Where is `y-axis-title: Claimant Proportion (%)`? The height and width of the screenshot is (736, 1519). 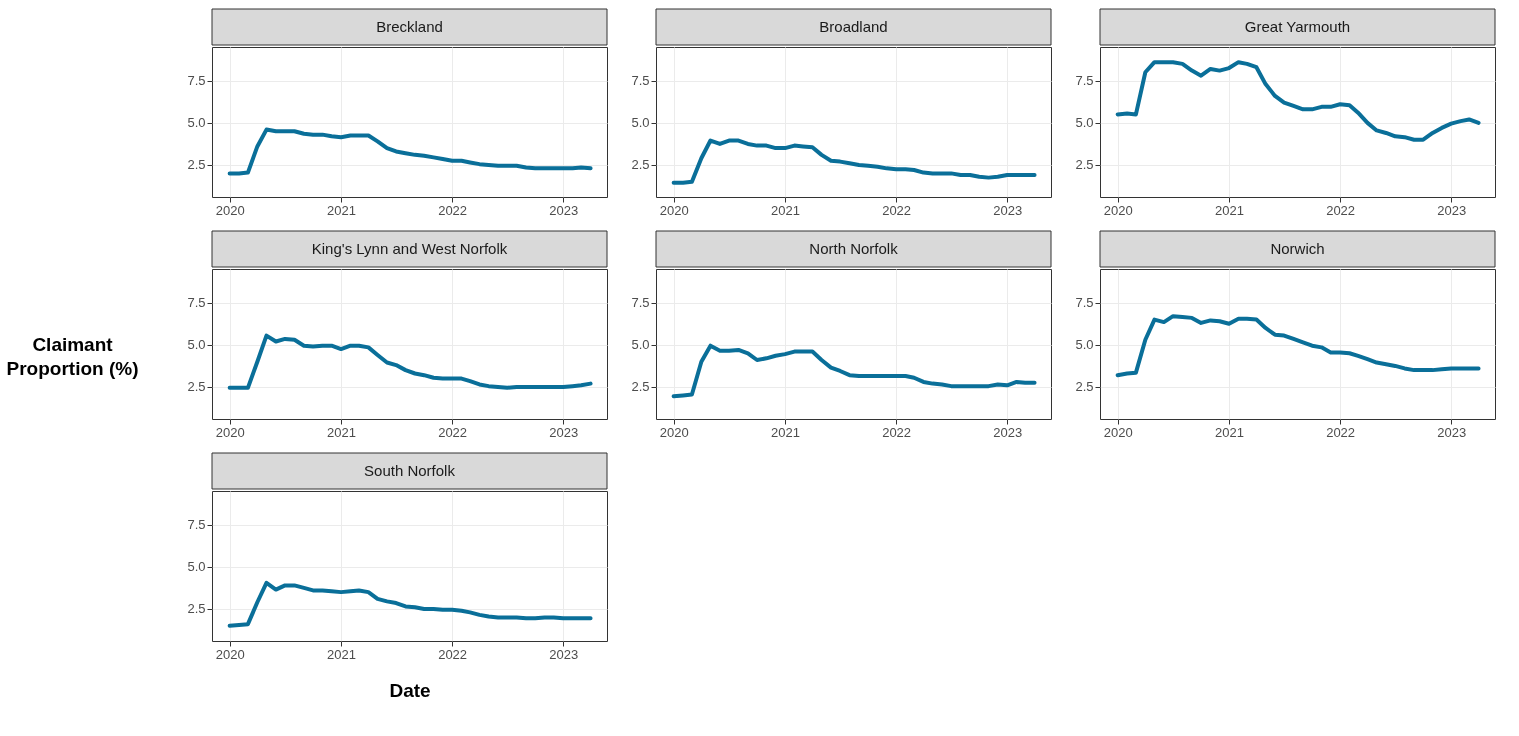
y-axis-title: Claimant Proportion (%) is located at coordinates (72, 356).